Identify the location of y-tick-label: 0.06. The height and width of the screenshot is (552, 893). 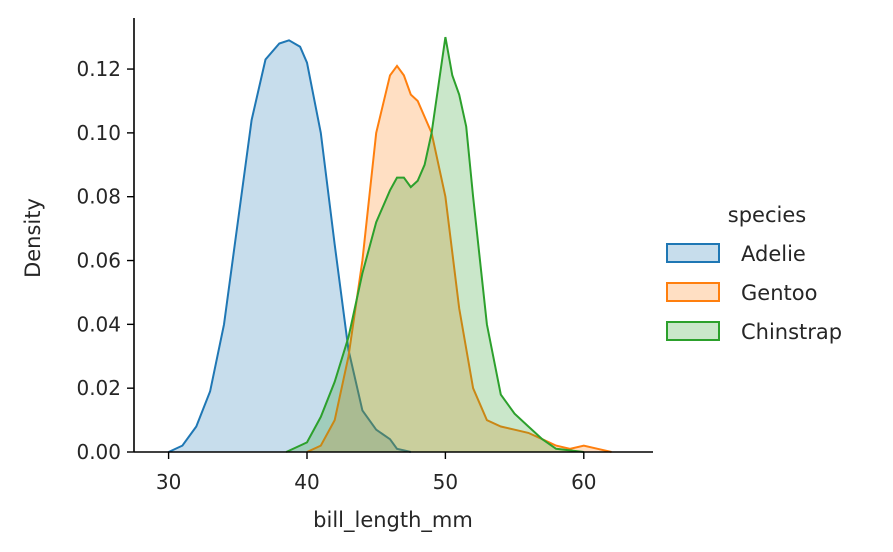
(98, 261).